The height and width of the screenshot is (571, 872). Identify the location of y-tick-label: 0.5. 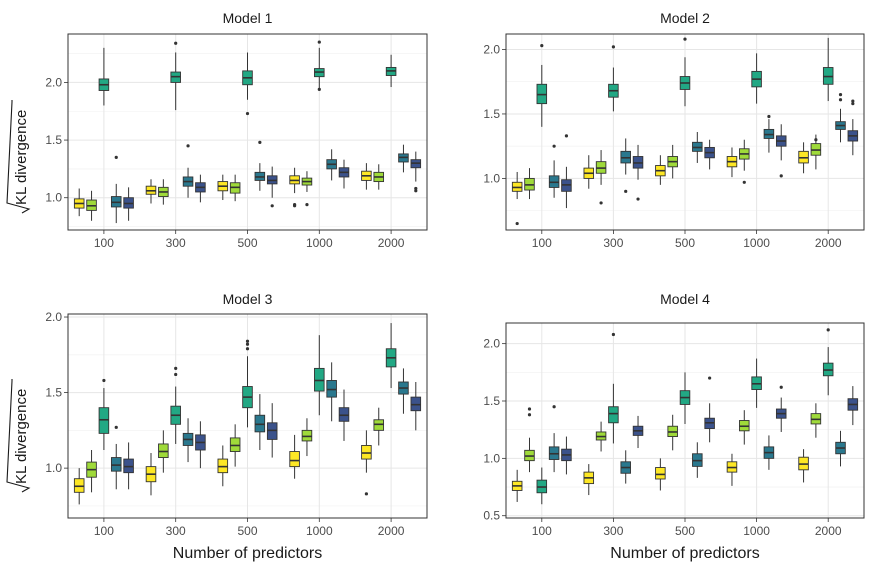
(491, 516).